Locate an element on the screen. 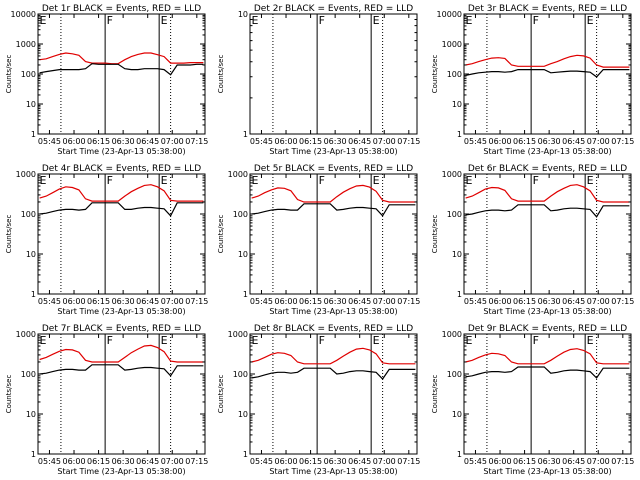 The image size is (640, 480). chart-title: Det 4r BLACK = Events, RED = LLD is located at coordinates (121, 169).